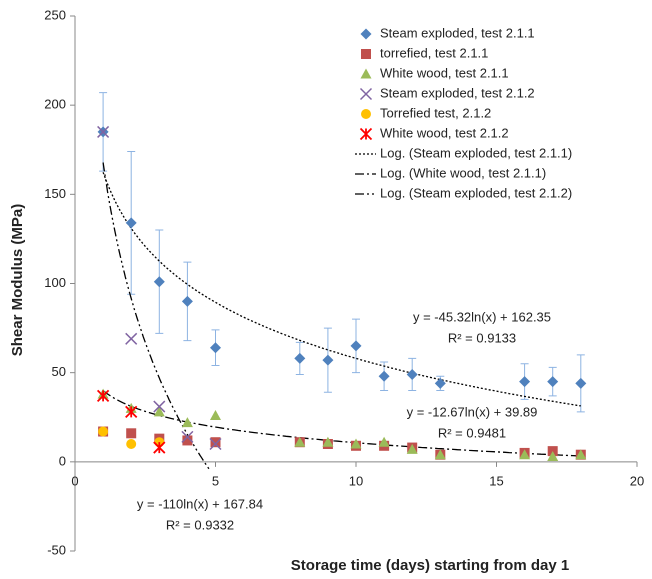 The image size is (652, 579). Describe the element at coordinates (472, 411) in the screenshot. I see `trend-equation: y = -12.67ln(x) + 39.89` at that location.